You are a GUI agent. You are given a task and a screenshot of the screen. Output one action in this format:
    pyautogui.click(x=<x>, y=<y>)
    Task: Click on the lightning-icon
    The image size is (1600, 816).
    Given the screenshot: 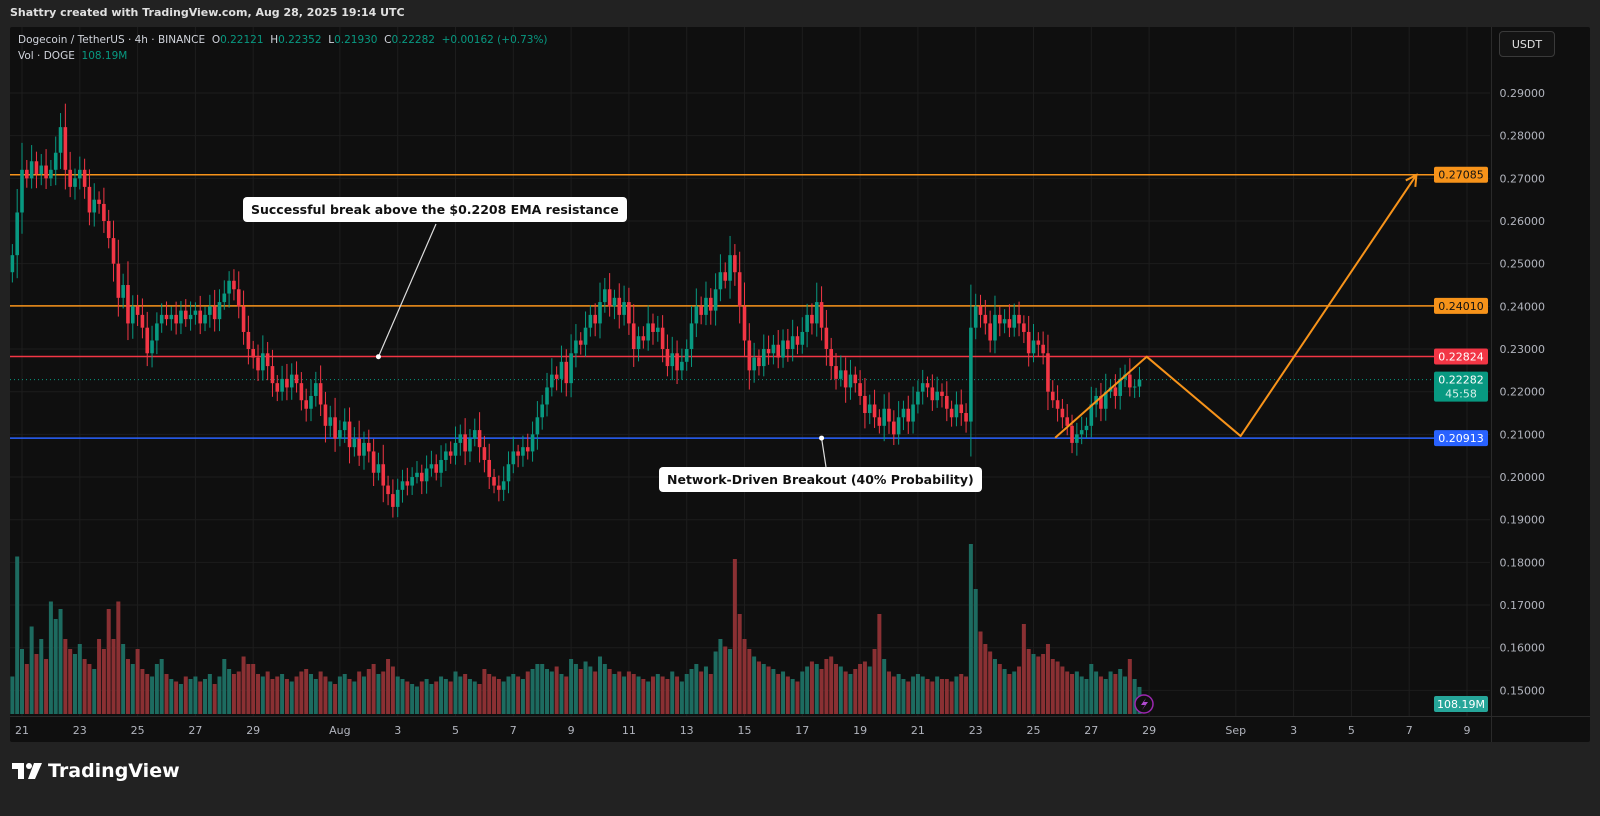 What is the action you would take?
    pyautogui.click(x=1144, y=704)
    